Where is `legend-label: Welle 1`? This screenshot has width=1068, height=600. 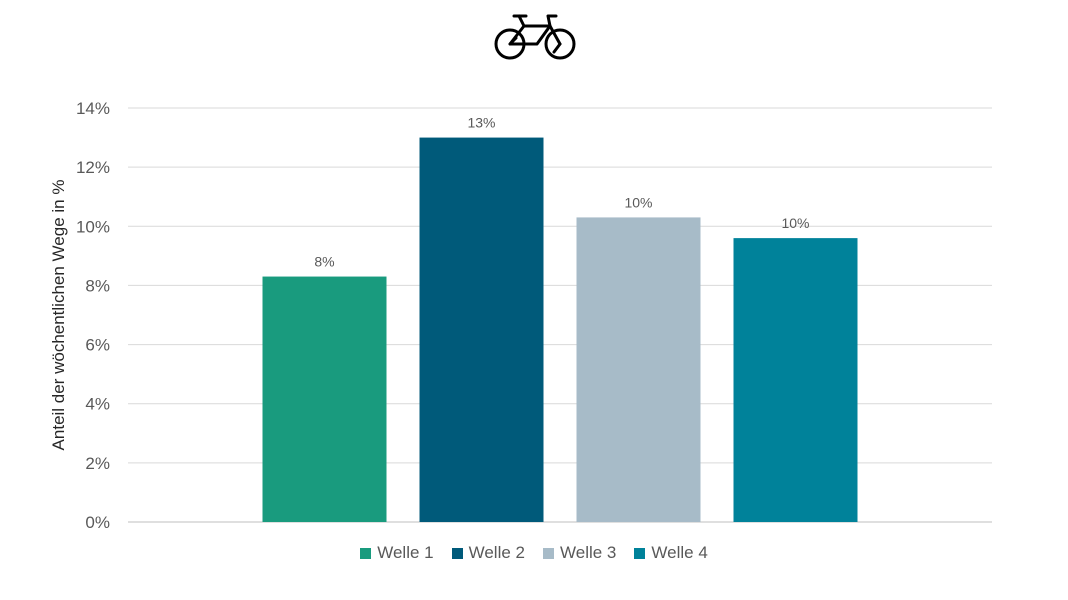
legend-label: Welle 1 is located at coordinates (405, 552).